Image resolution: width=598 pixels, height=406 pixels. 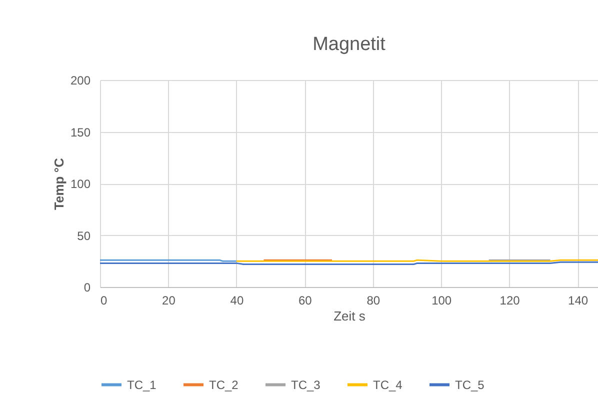 What do you see at coordinates (470, 385) in the screenshot?
I see `legend-label: TC_5` at bounding box center [470, 385].